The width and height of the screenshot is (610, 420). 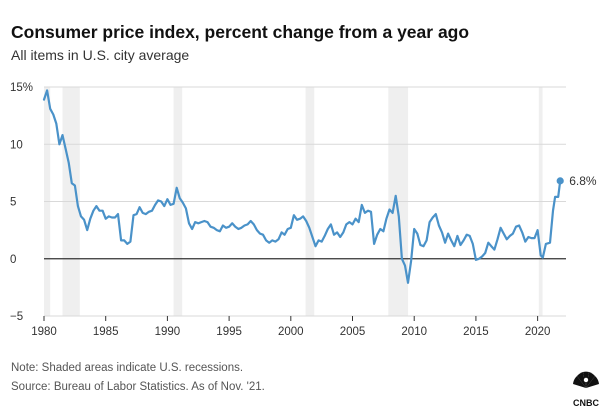 What do you see at coordinates (13, 203) in the screenshot?
I see `y-tick-label: 5` at bounding box center [13, 203].